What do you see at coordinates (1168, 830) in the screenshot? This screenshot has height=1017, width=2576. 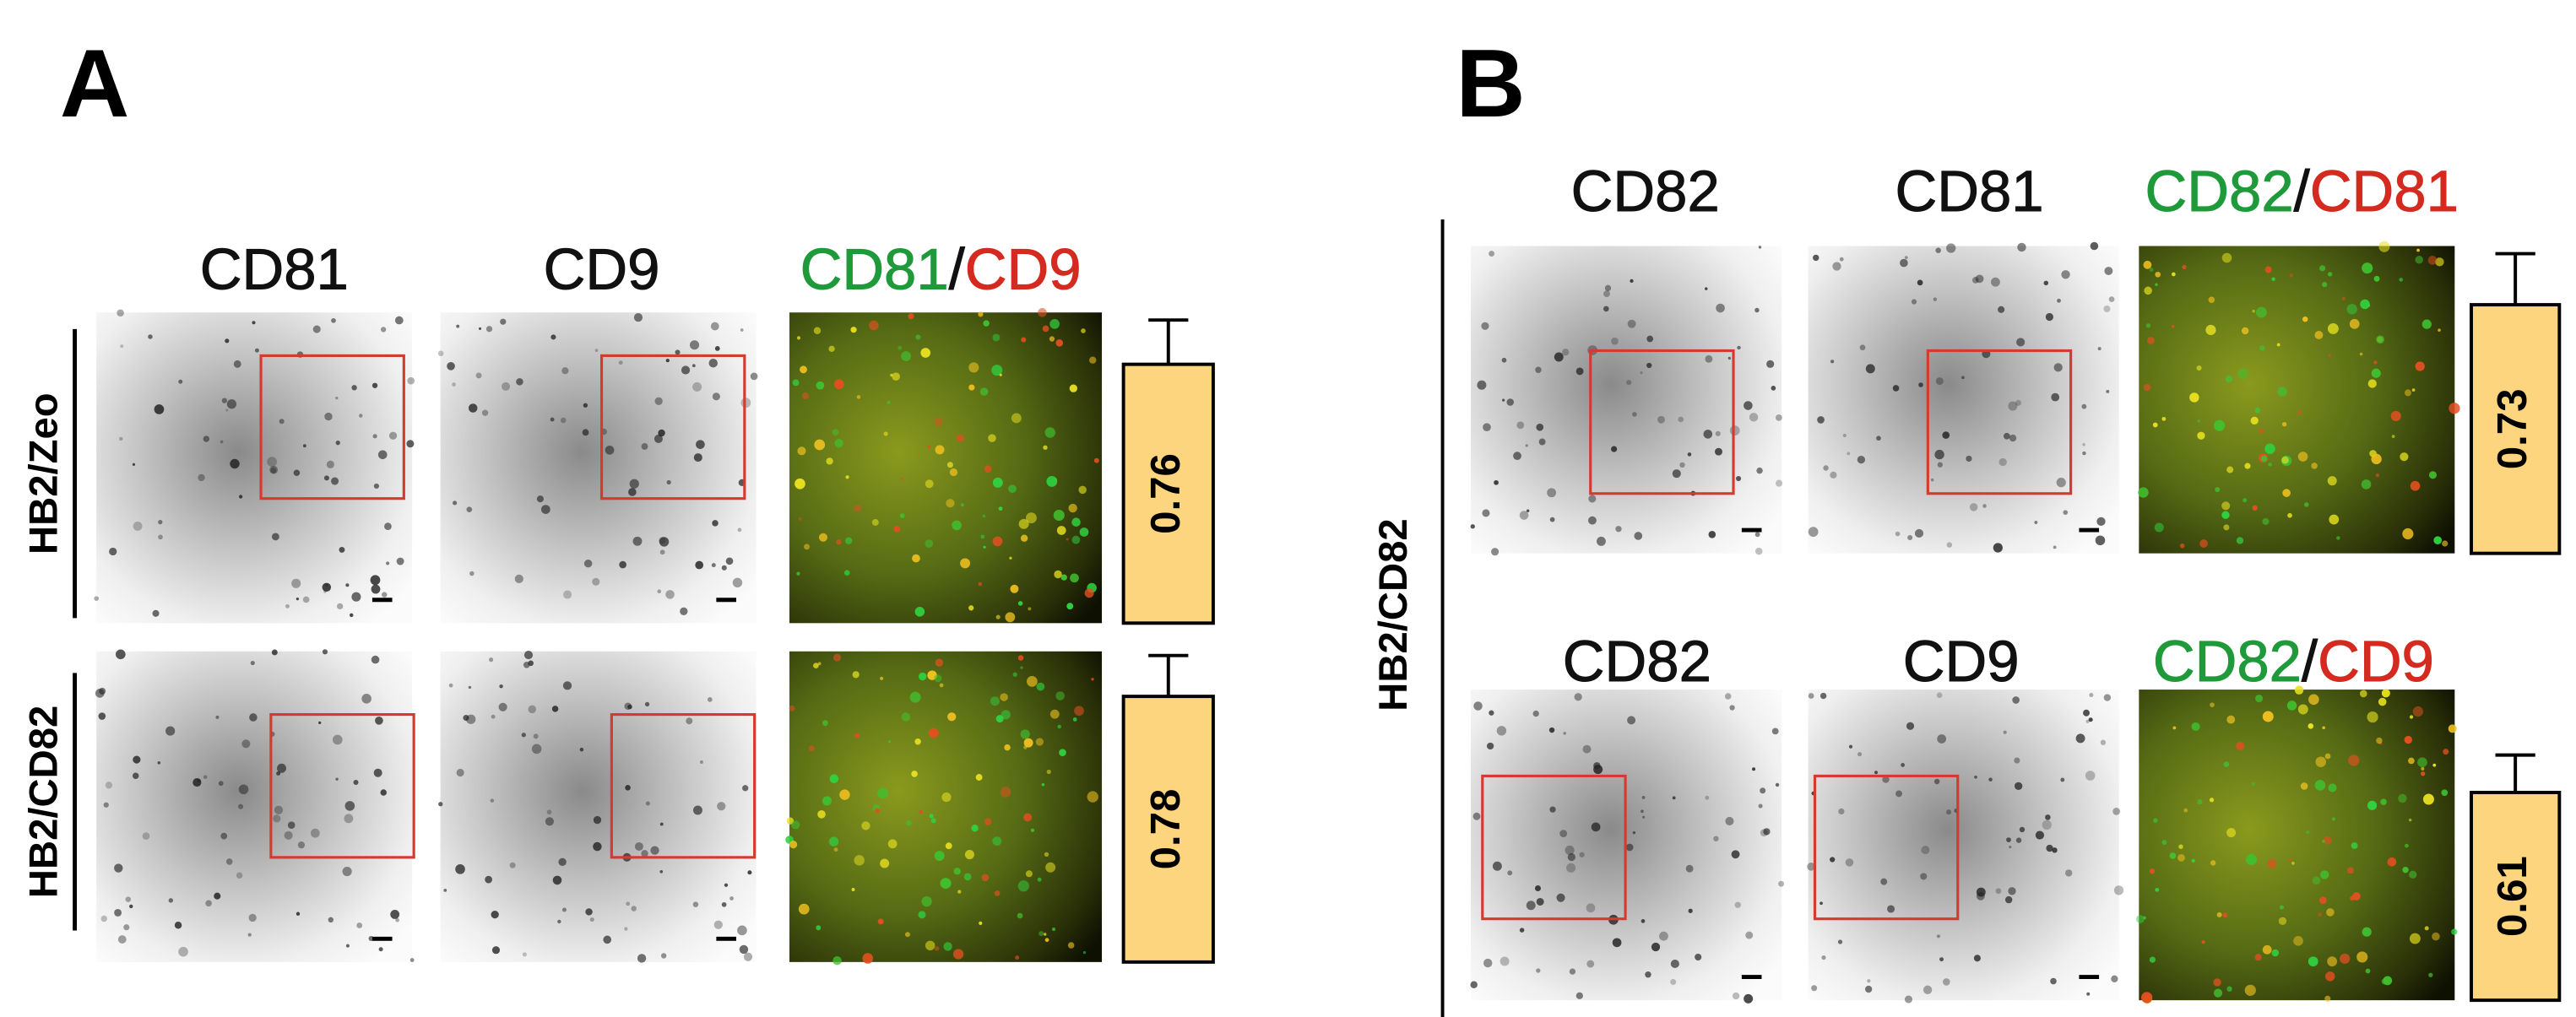 I see `bar` at bounding box center [1168, 830].